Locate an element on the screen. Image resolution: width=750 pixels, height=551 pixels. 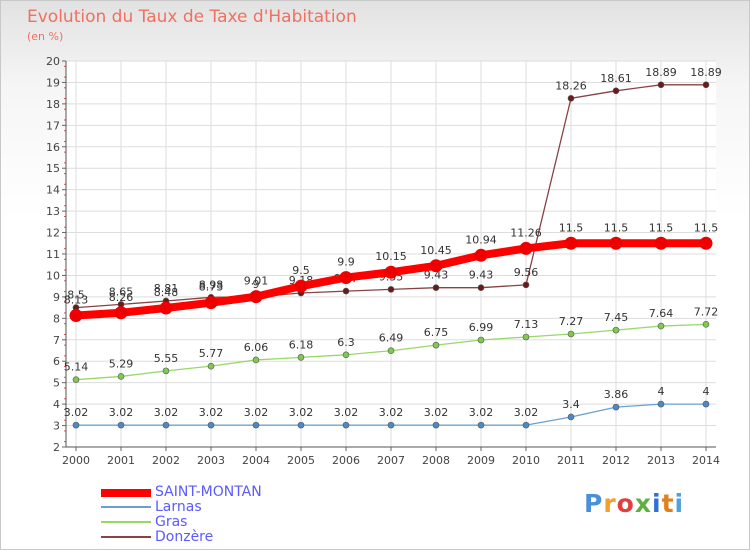
x-tick-label: 2009 is located at coordinates (481, 460).